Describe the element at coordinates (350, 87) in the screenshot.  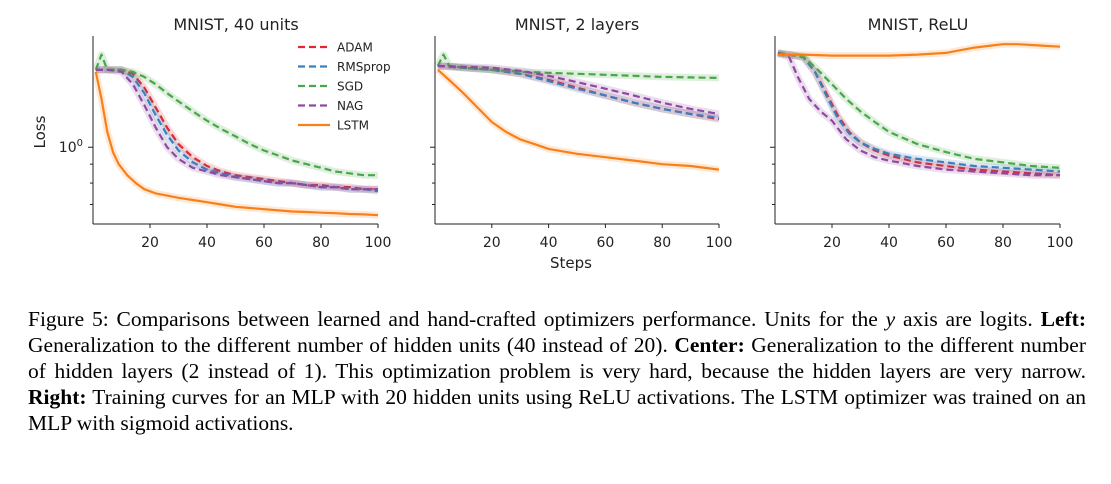
I see `legend-label-sgd: SGD` at that location.